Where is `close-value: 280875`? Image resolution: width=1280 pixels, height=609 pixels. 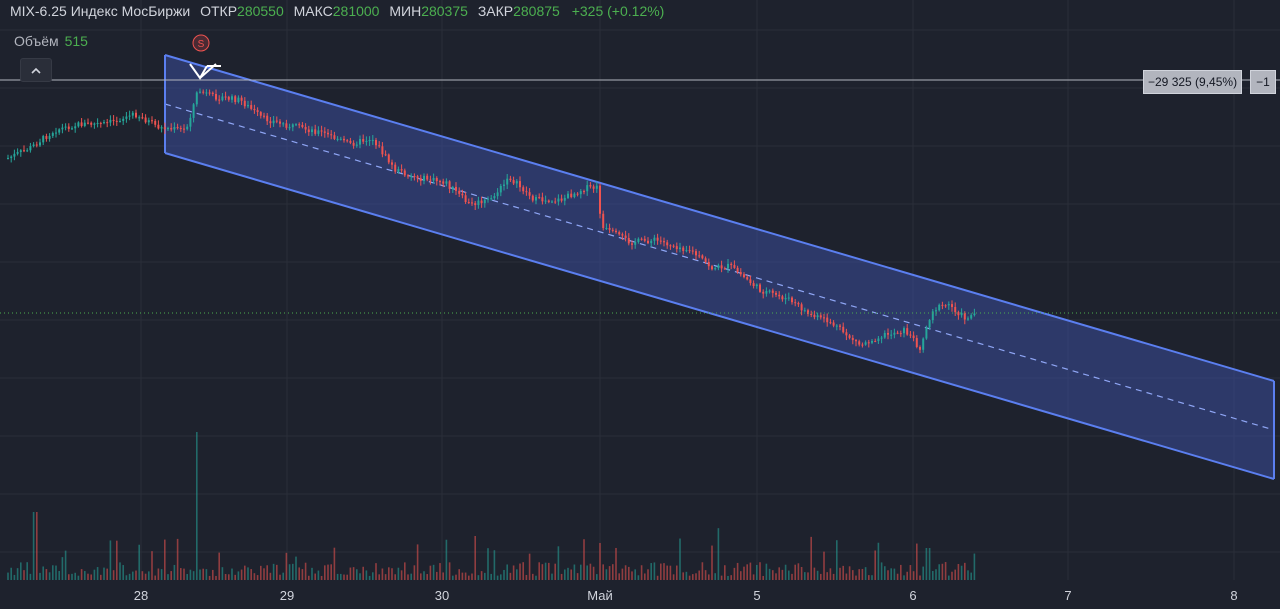
close-value: 280875 is located at coordinates (536, 11).